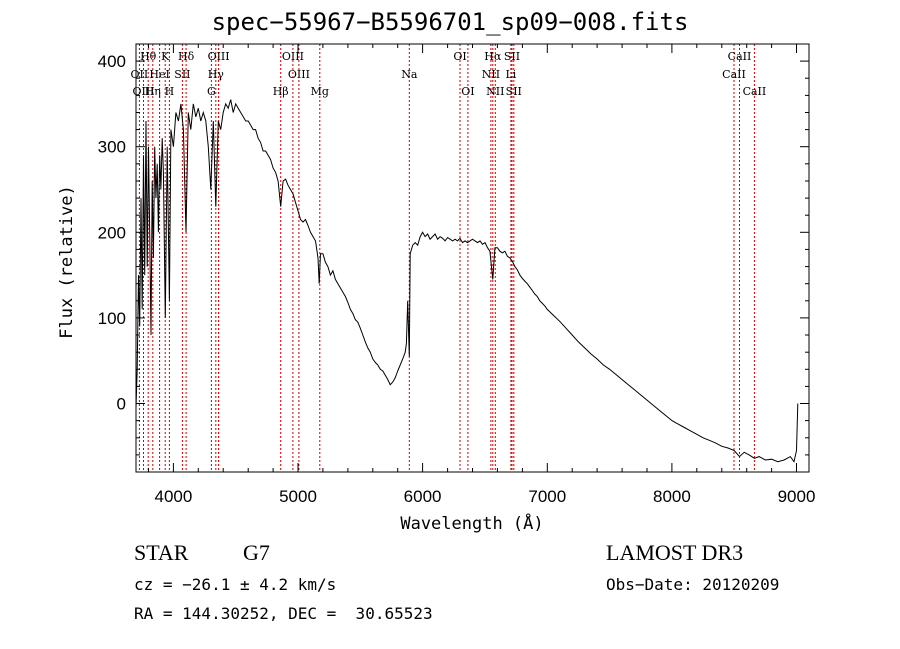  What do you see at coordinates (740, 56) in the screenshot?
I see `marker-label-8: CaII` at bounding box center [740, 56].